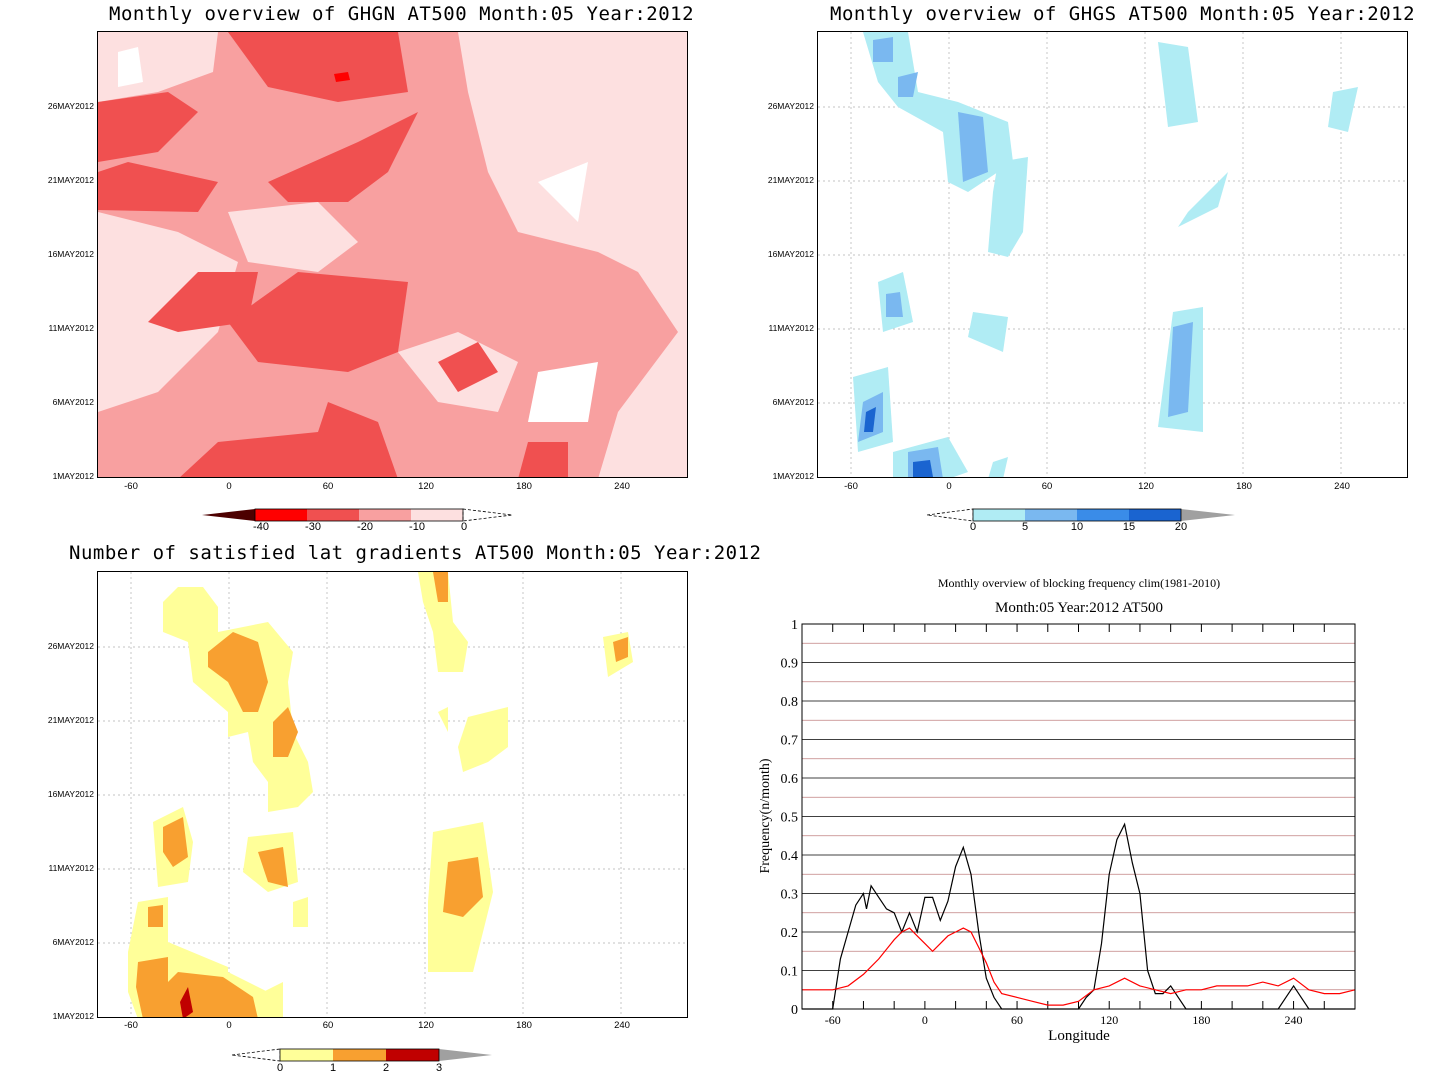 The width and height of the screenshot is (1440, 1091). I want to click on ghgs-y-tick: 21MAY2012, so click(790, 180).